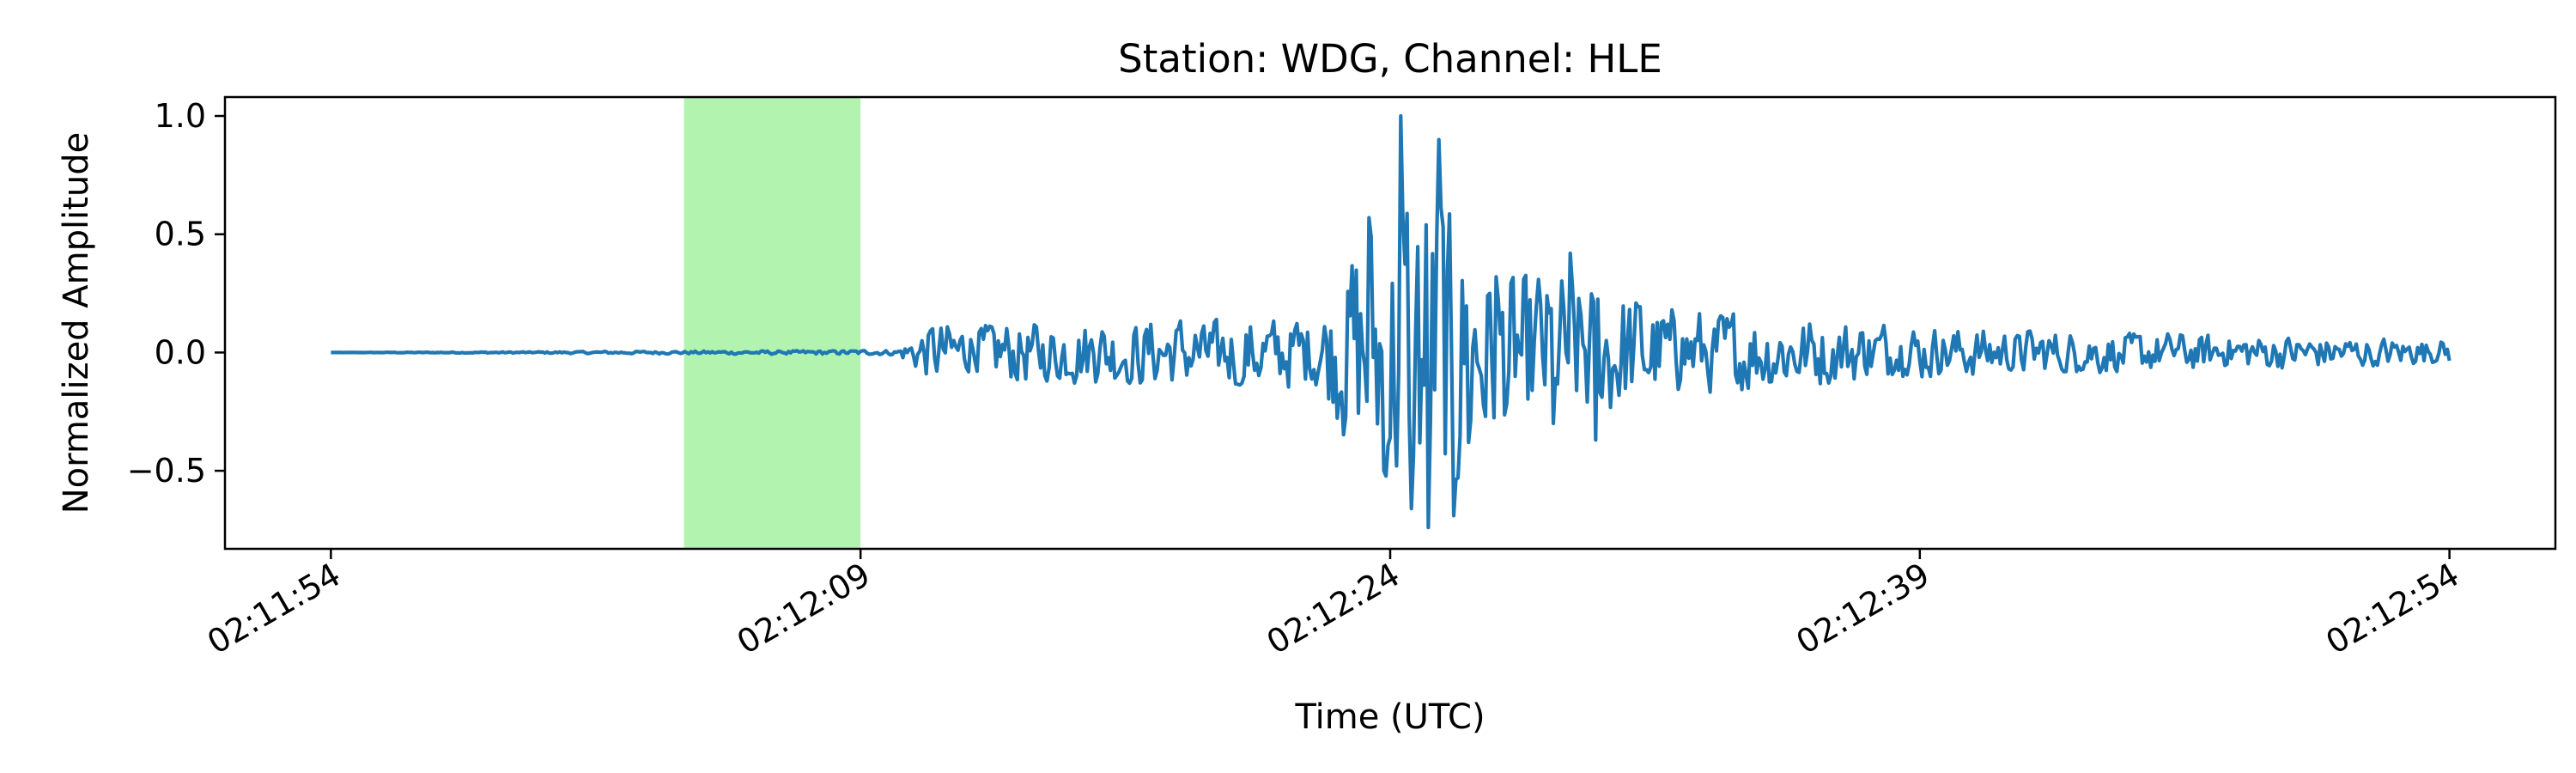 This screenshot has width=2576, height=773. Describe the element at coordinates (166, 471) in the screenshot. I see `y-tick-label: −0.5` at that location.